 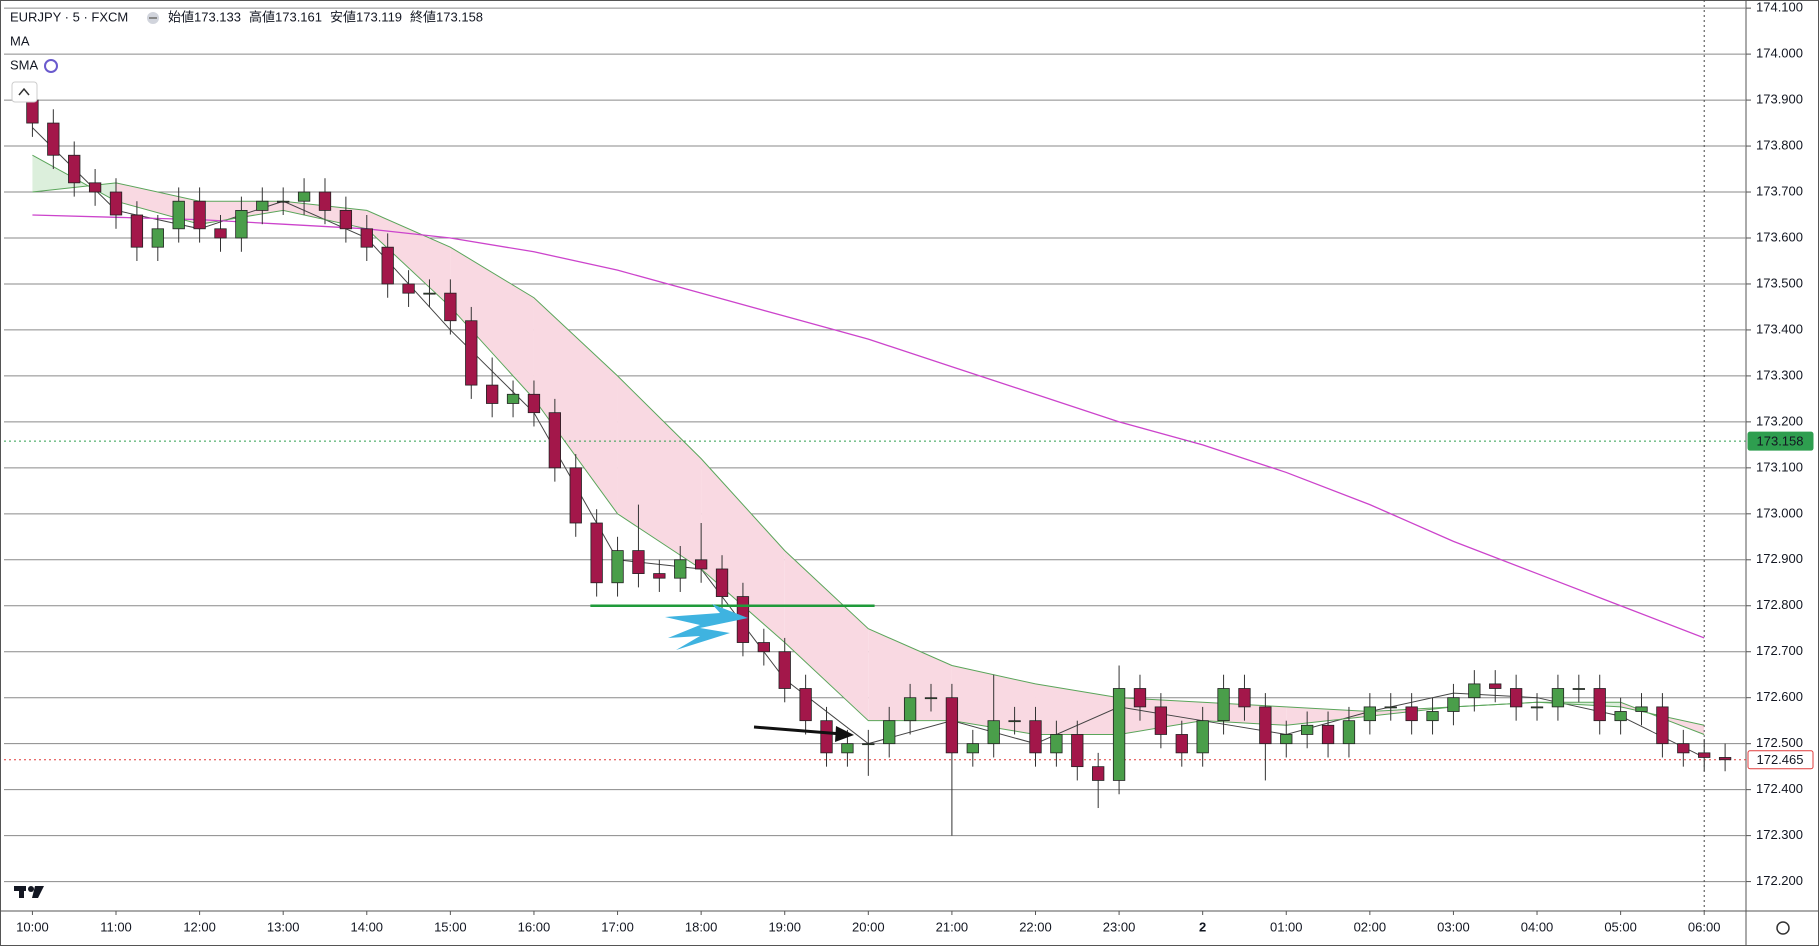 What do you see at coordinates (1119, 926) in the screenshot?
I see `x-tick-label: 23:00` at bounding box center [1119, 926].